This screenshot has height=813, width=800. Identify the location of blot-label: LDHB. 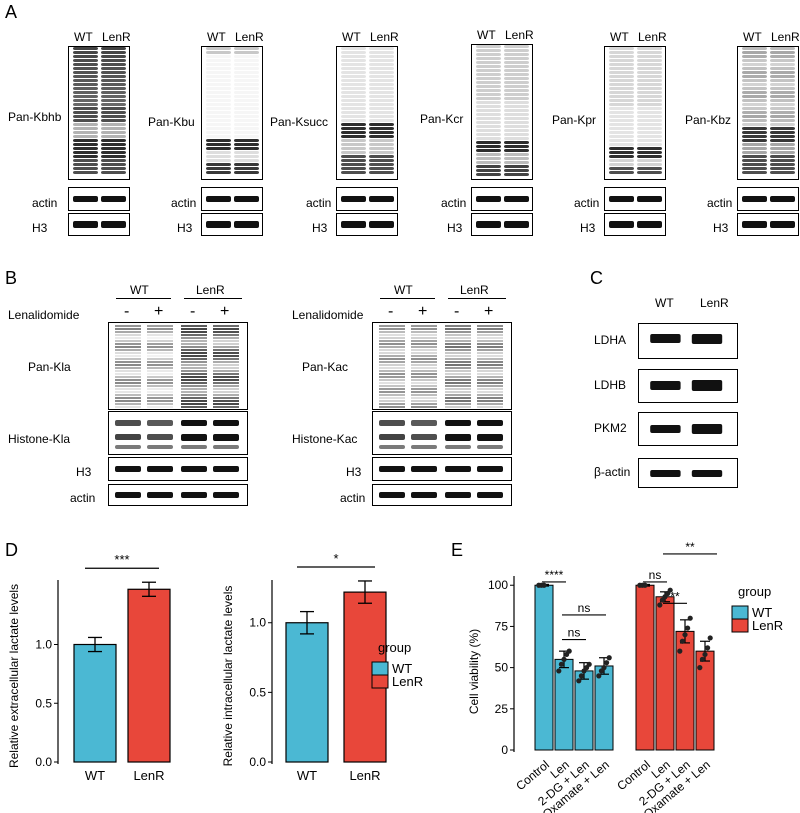
(610, 385).